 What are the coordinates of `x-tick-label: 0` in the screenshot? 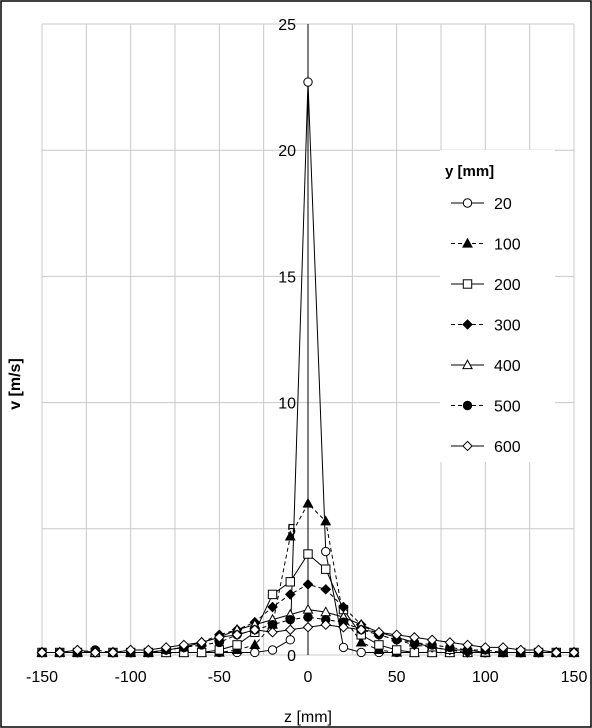 It's located at (308, 677).